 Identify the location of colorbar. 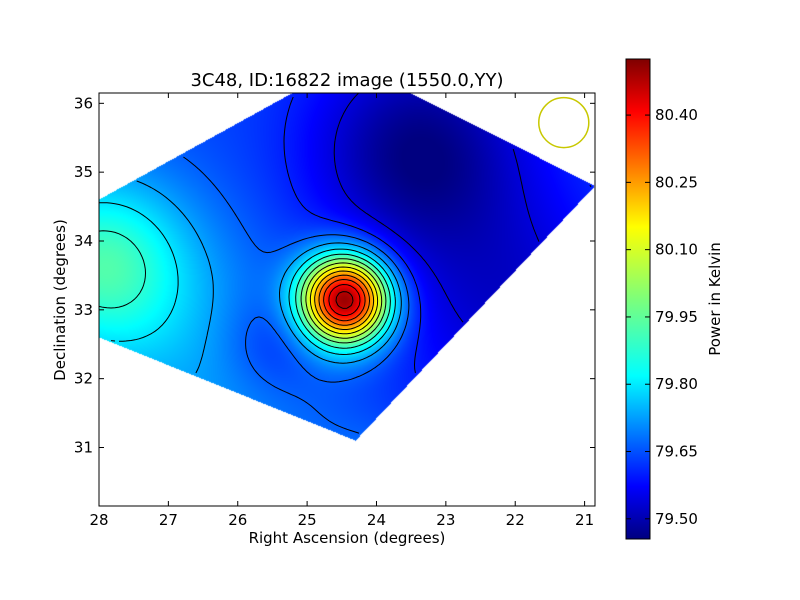
(638, 299).